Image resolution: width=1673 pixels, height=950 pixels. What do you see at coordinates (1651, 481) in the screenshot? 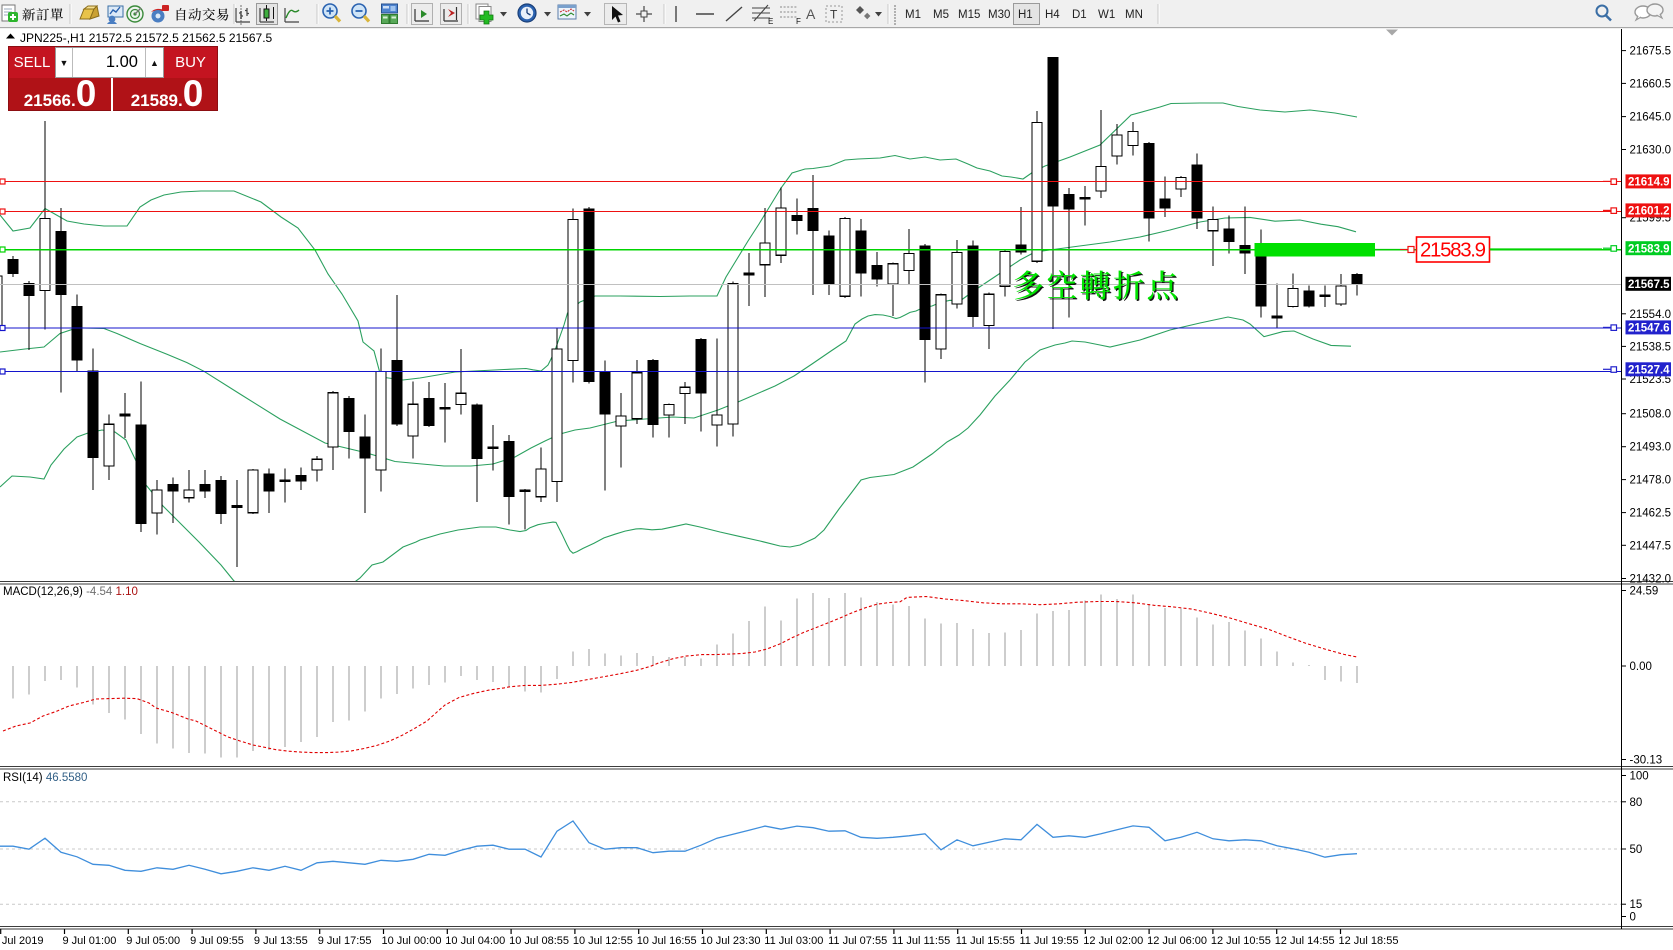
I see `svg-text: 21478.0` at bounding box center [1651, 481].